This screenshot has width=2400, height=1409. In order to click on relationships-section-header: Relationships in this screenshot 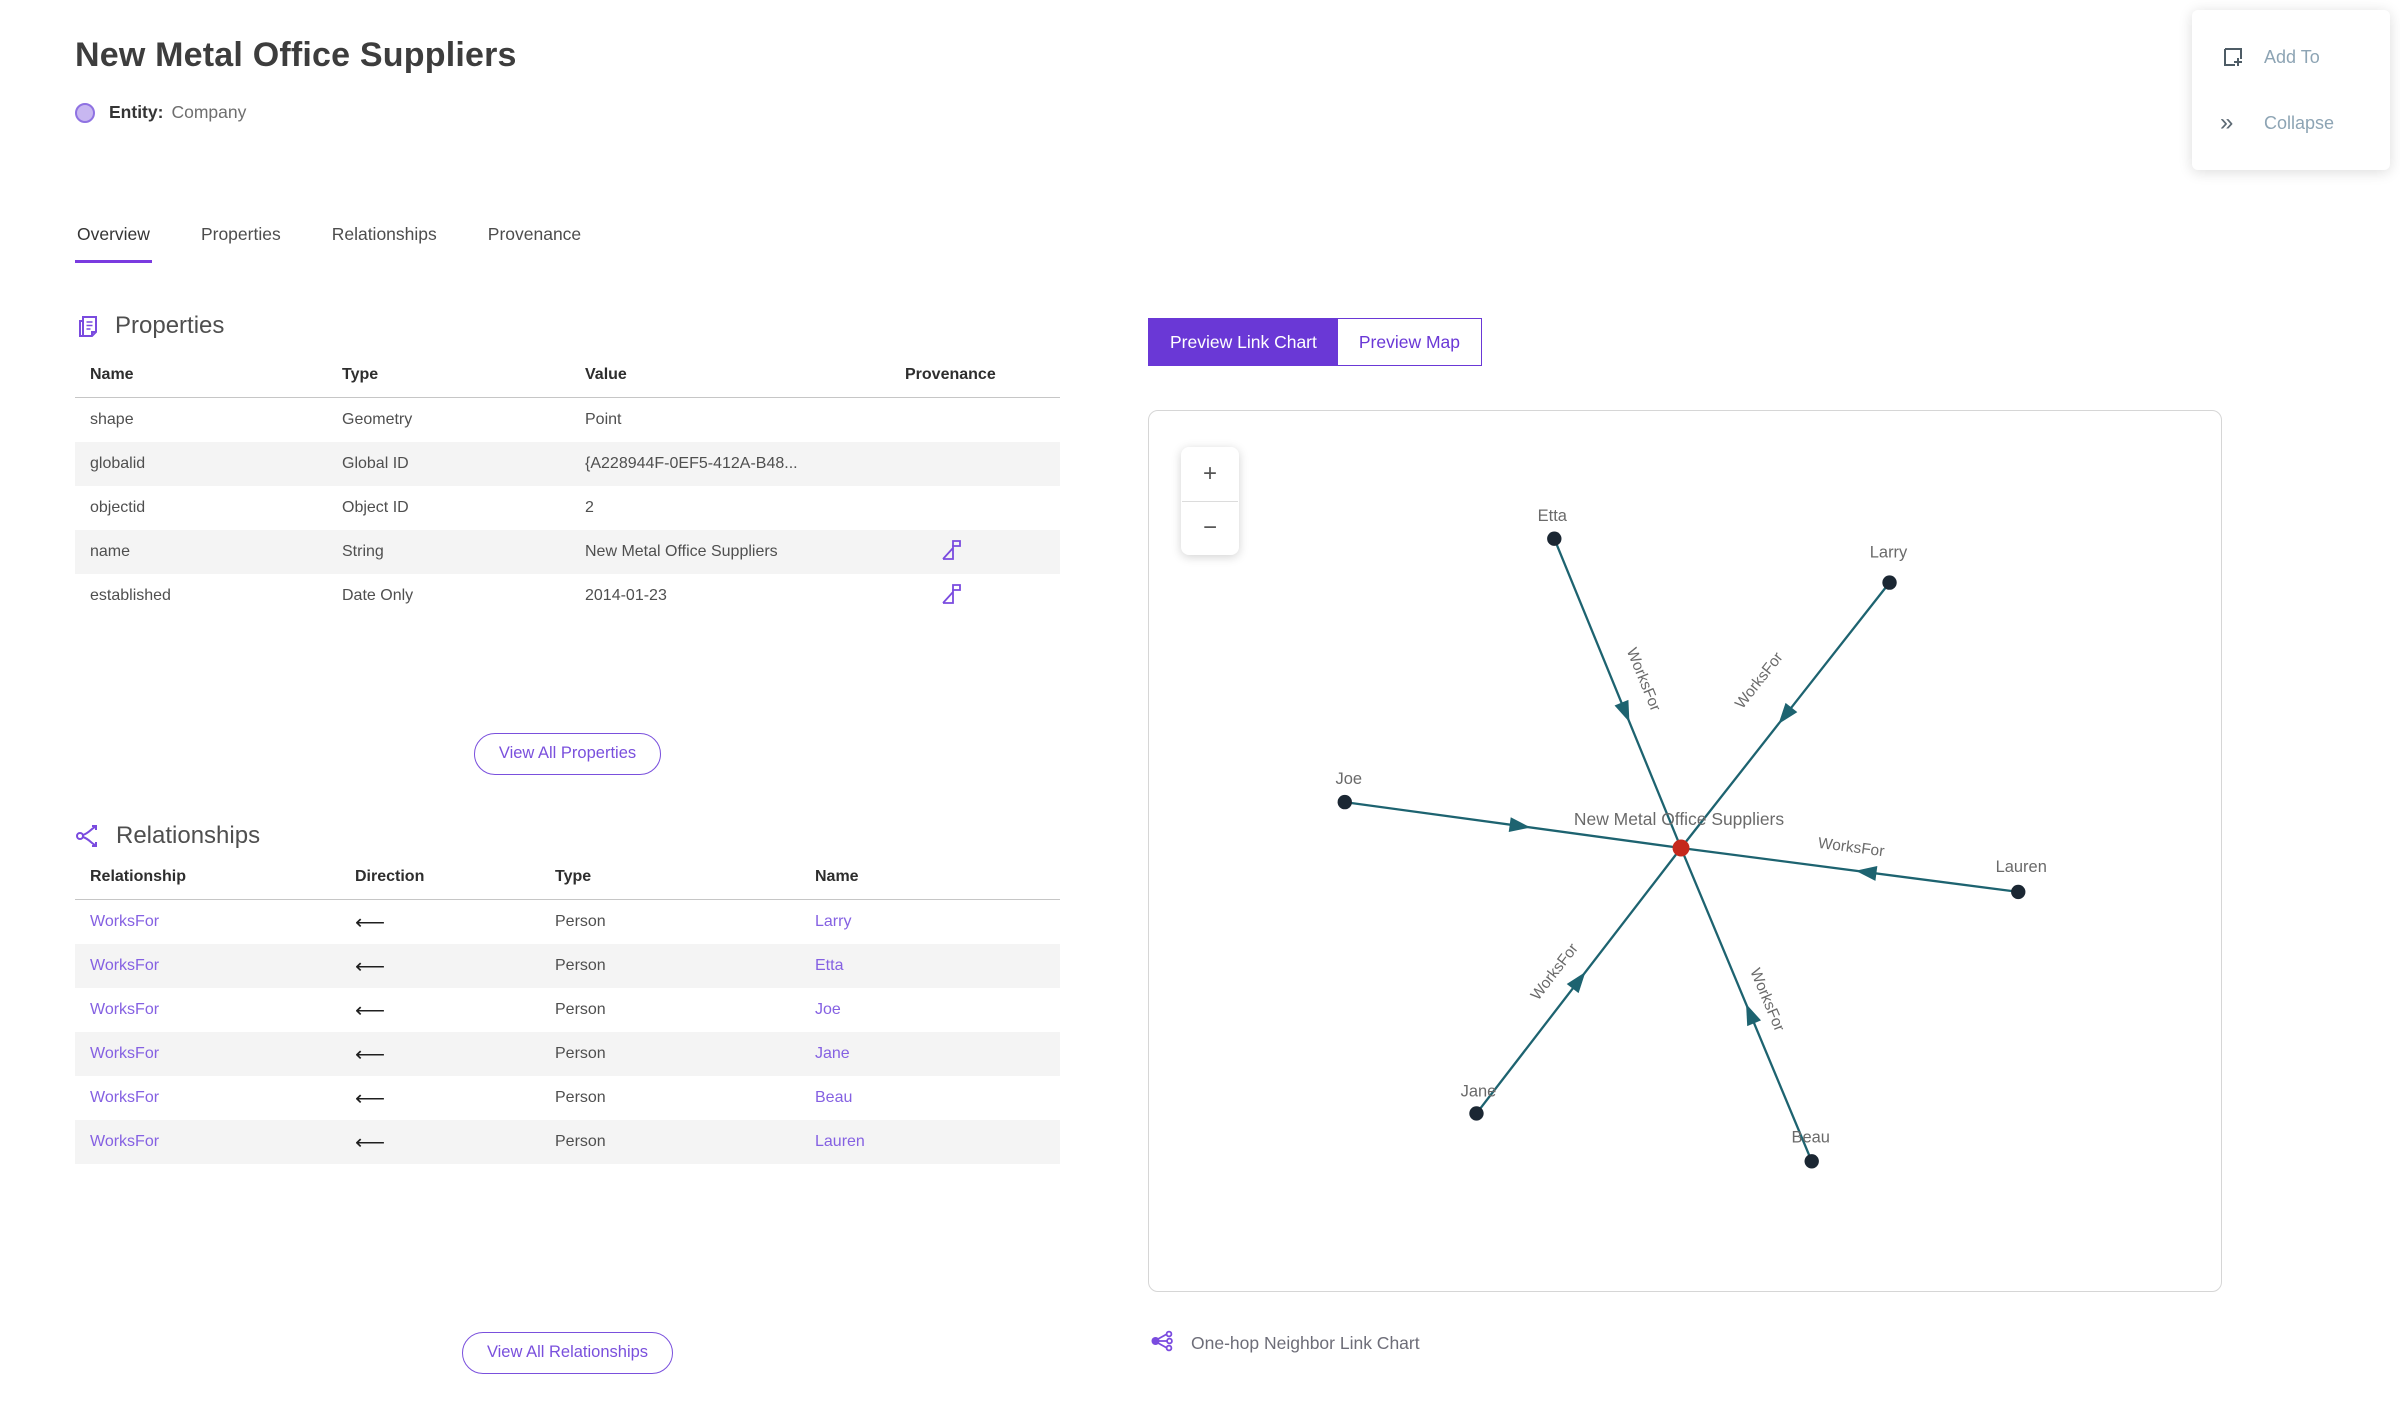, I will do `click(167, 836)`.